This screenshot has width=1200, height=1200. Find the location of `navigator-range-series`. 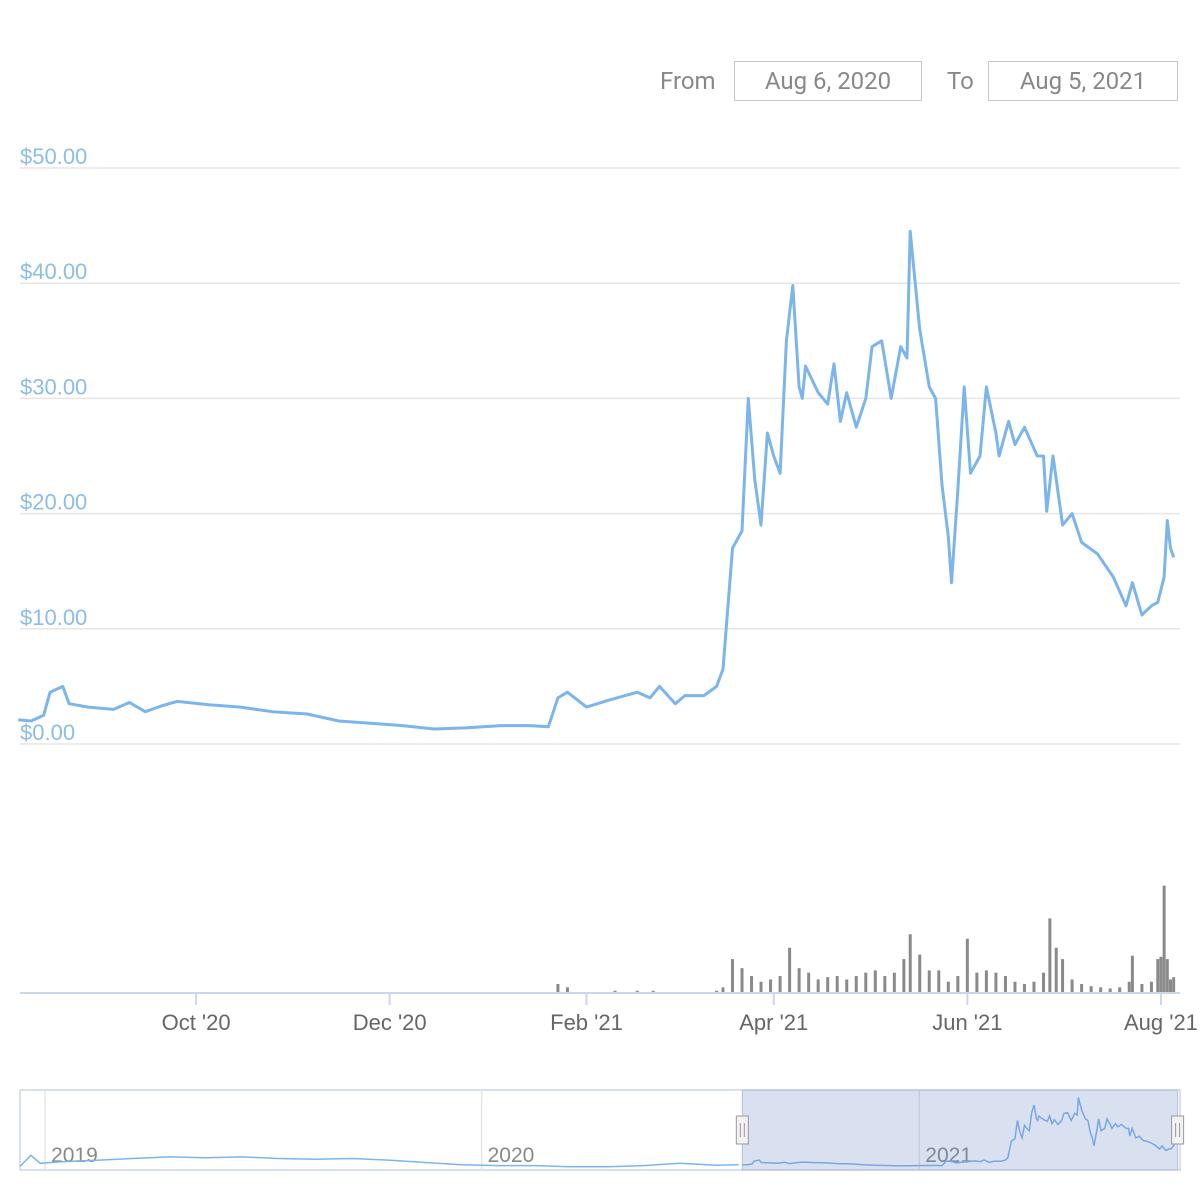

navigator-range-series is located at coordinates (960, 1132).